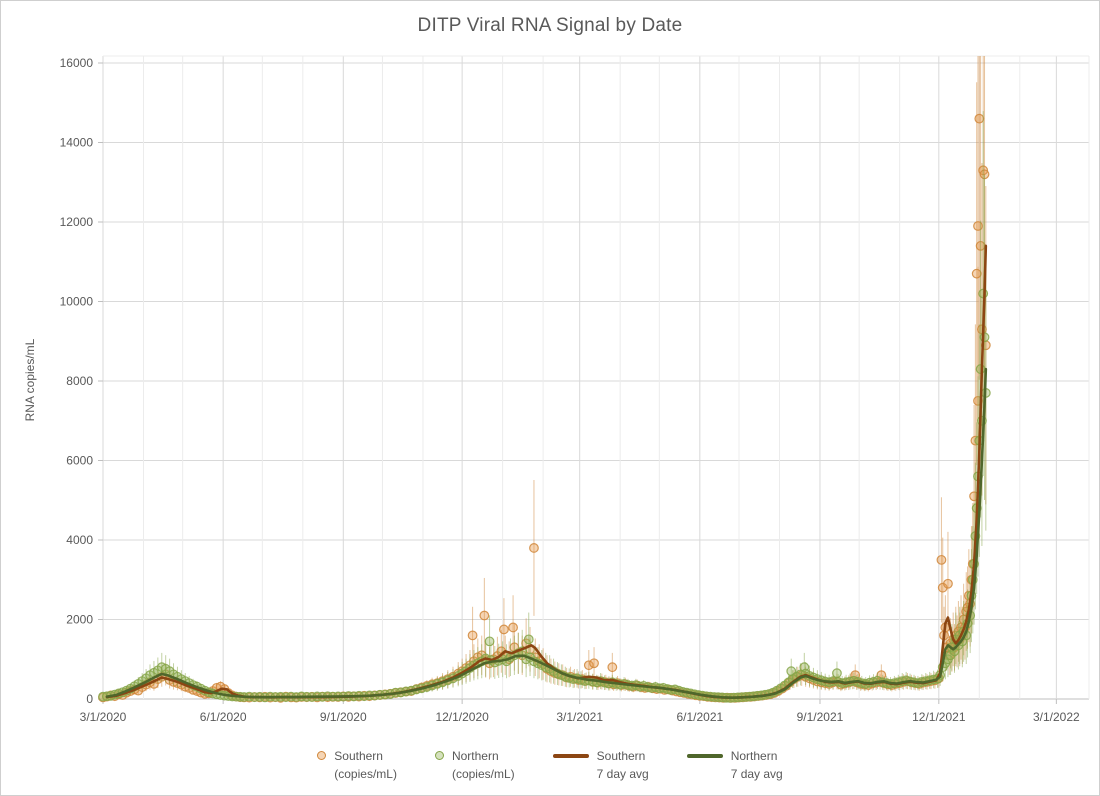 This screenshot has width=1100, height=796. Describe the element at coordinates (223, 717) in the screenshot. I see `x-tick-label: 6/1/2020` at that location.